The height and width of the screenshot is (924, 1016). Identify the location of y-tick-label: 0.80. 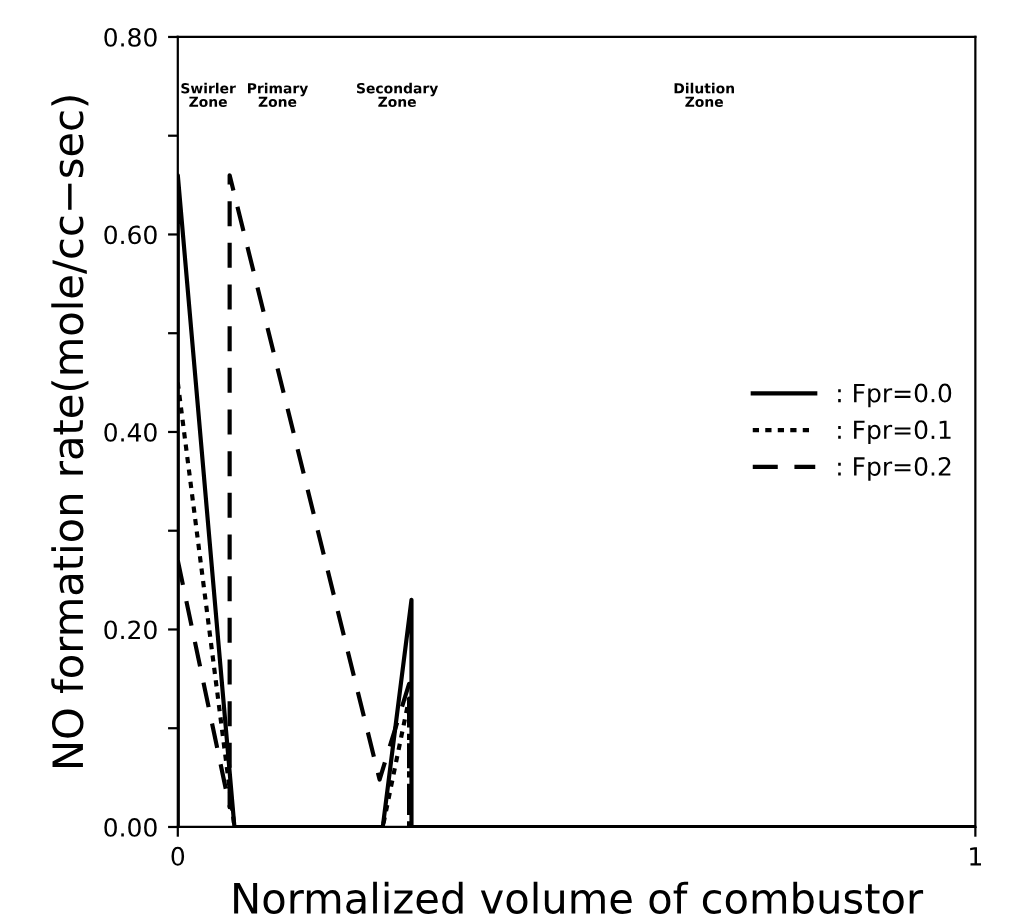
(130, 37).